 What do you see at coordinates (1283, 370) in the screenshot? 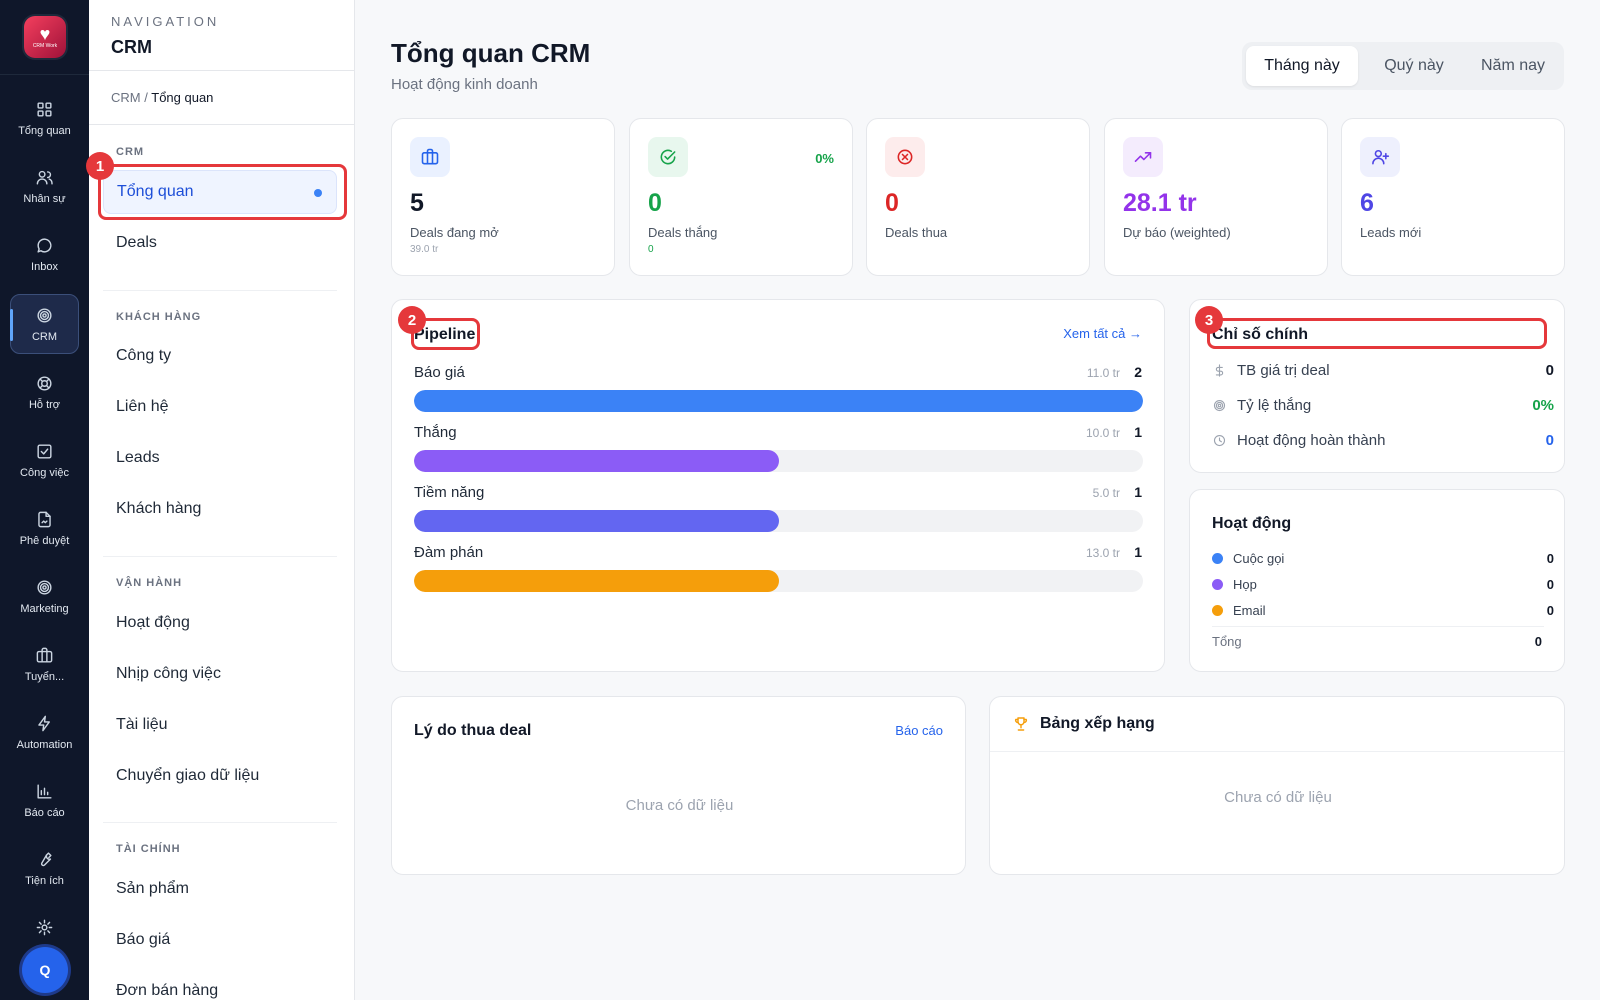
I see `metric-label: TB giá trị deal` at bounding box center [1283, 370].